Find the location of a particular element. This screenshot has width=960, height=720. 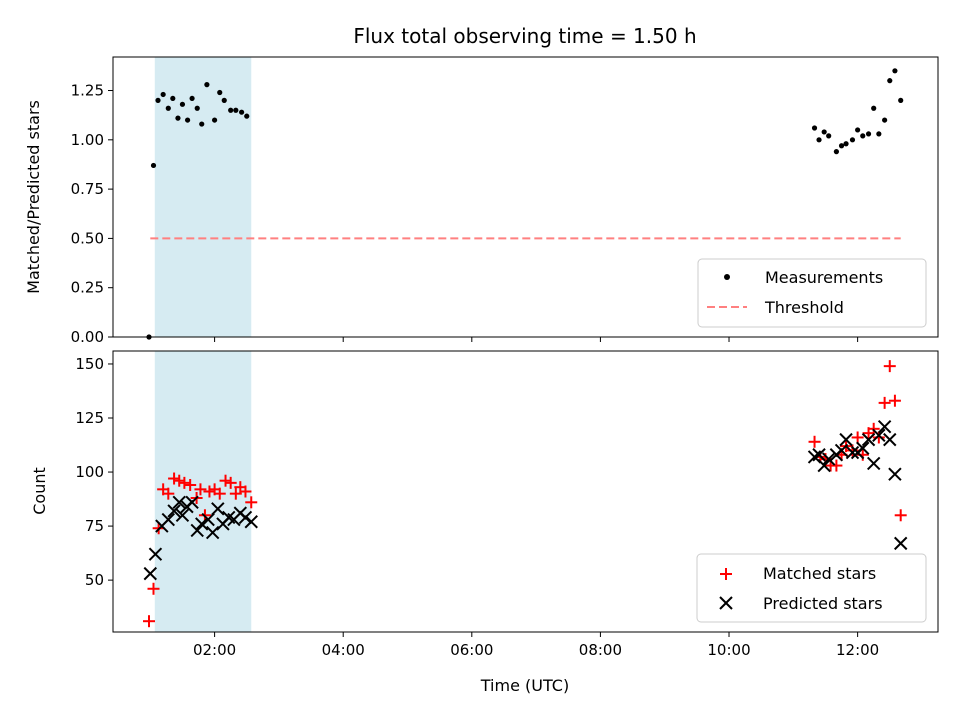

top-legend: Measurements Threshold is located at coordinates (812, 293).